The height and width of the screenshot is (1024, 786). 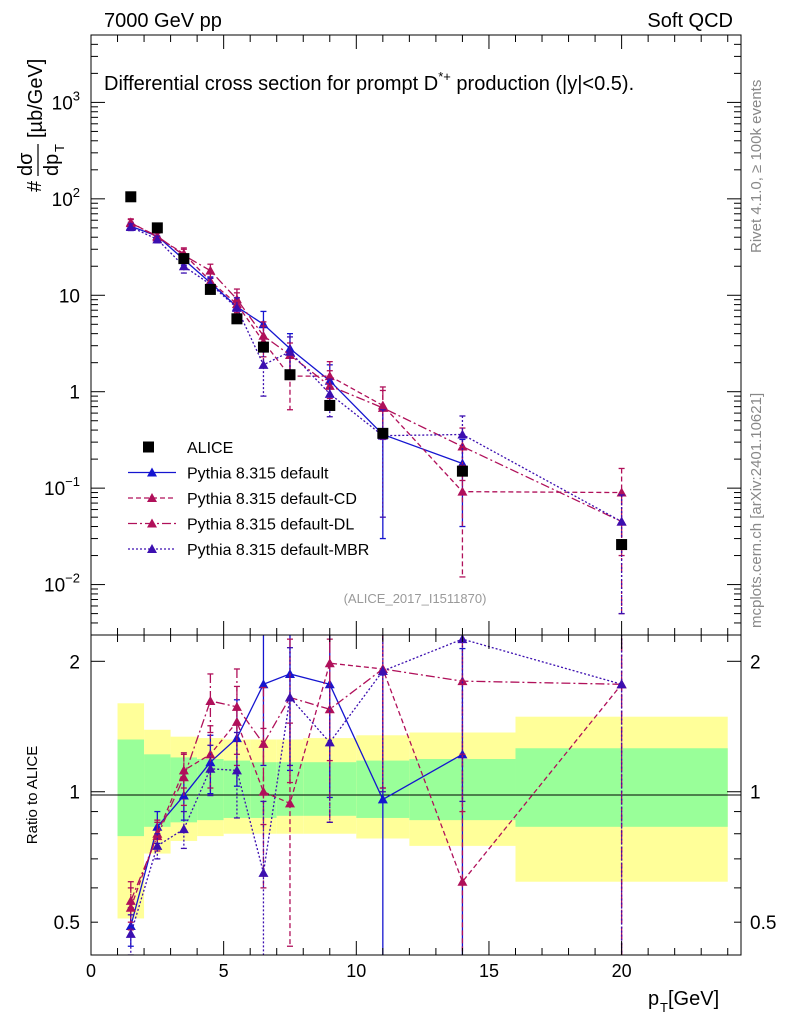 I want to click on y-tick-label: 1, so click(x=74, y=393).